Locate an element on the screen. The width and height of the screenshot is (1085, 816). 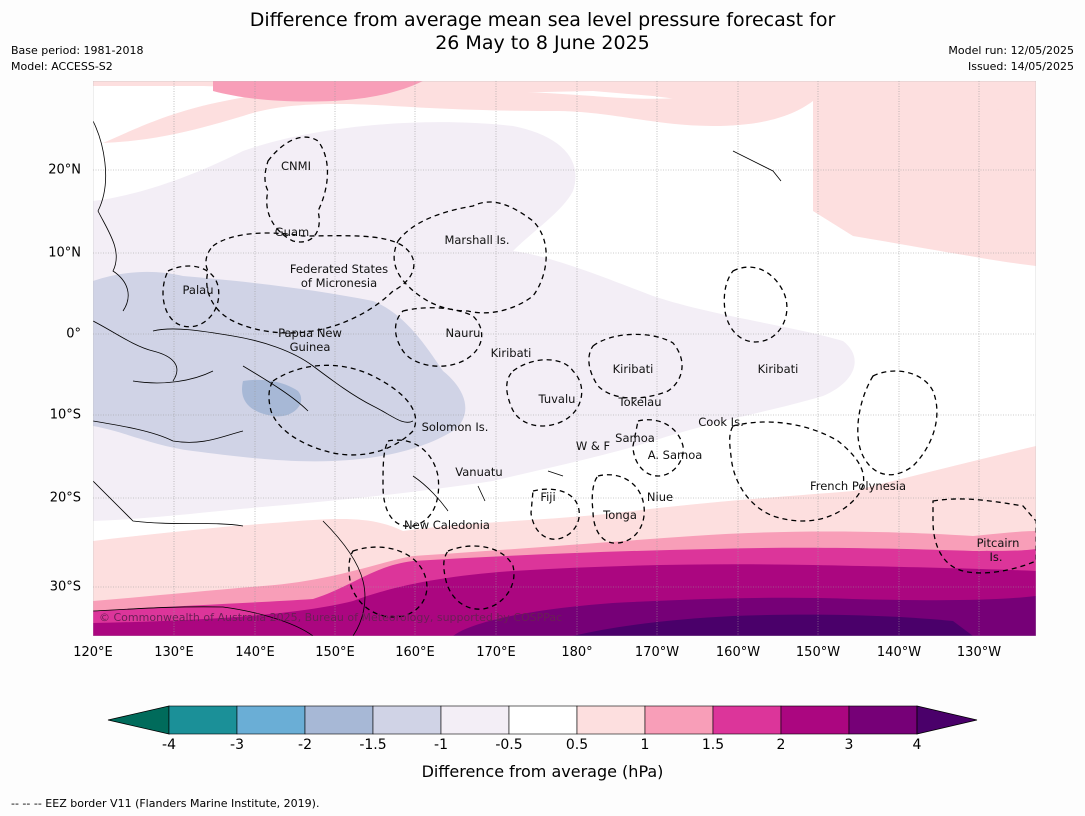
place-label-fiji: Fiji is located at coordinates (547, 497).